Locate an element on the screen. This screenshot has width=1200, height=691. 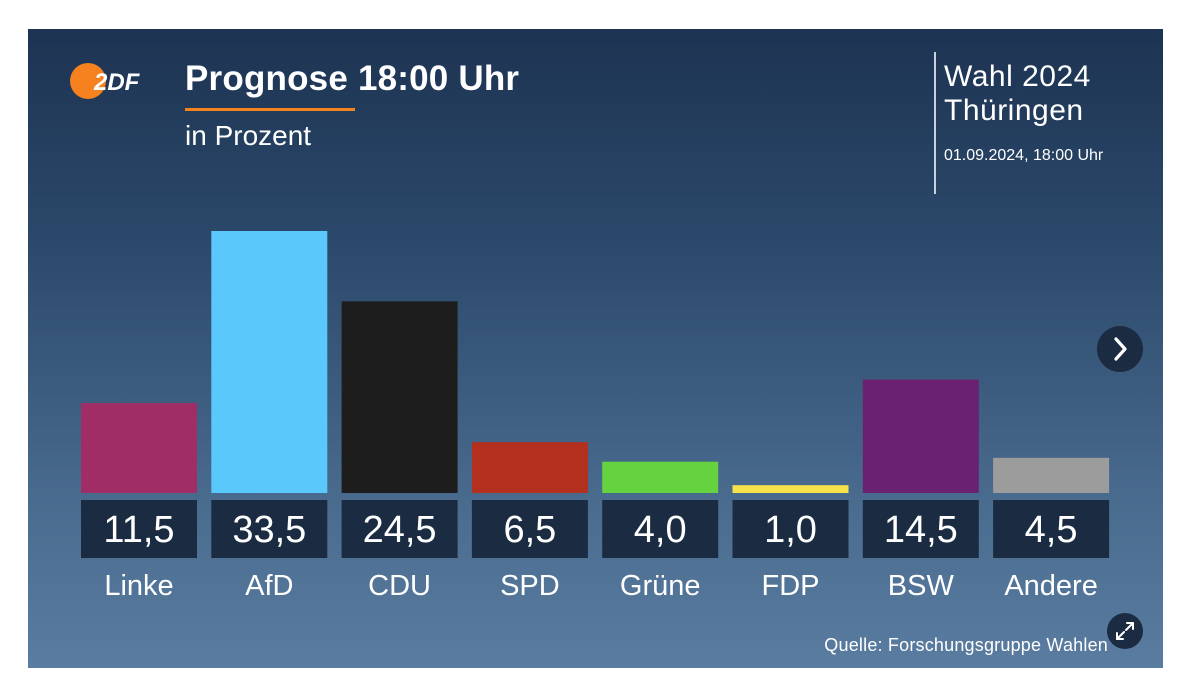
category-label-linke: Linke is located at coordinates (138, 586).